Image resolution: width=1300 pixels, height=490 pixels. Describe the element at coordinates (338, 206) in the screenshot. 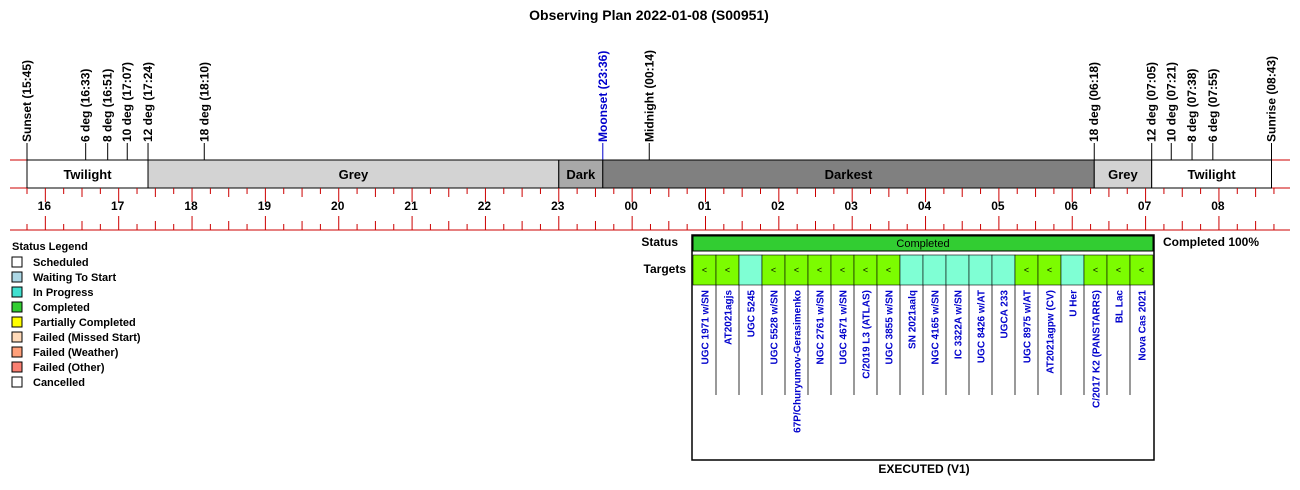

I see `hour-label: 20` at that location.